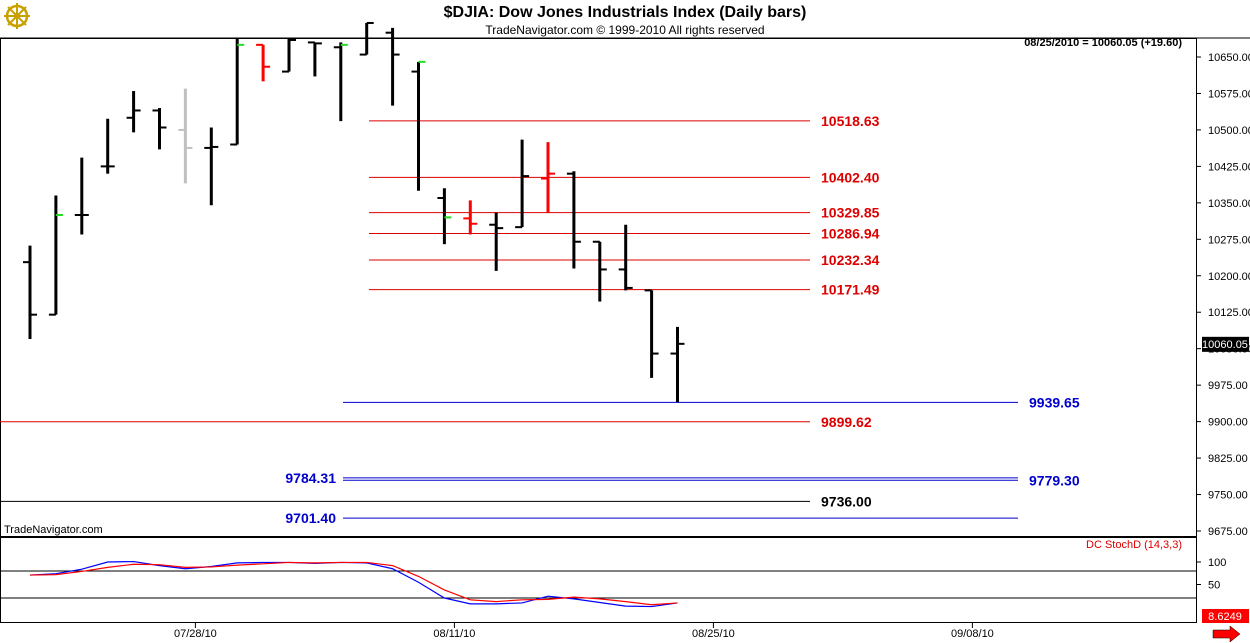 This screenshot has height=643, width=1250. I want to click on stoch-k-line, so click(353, 584).